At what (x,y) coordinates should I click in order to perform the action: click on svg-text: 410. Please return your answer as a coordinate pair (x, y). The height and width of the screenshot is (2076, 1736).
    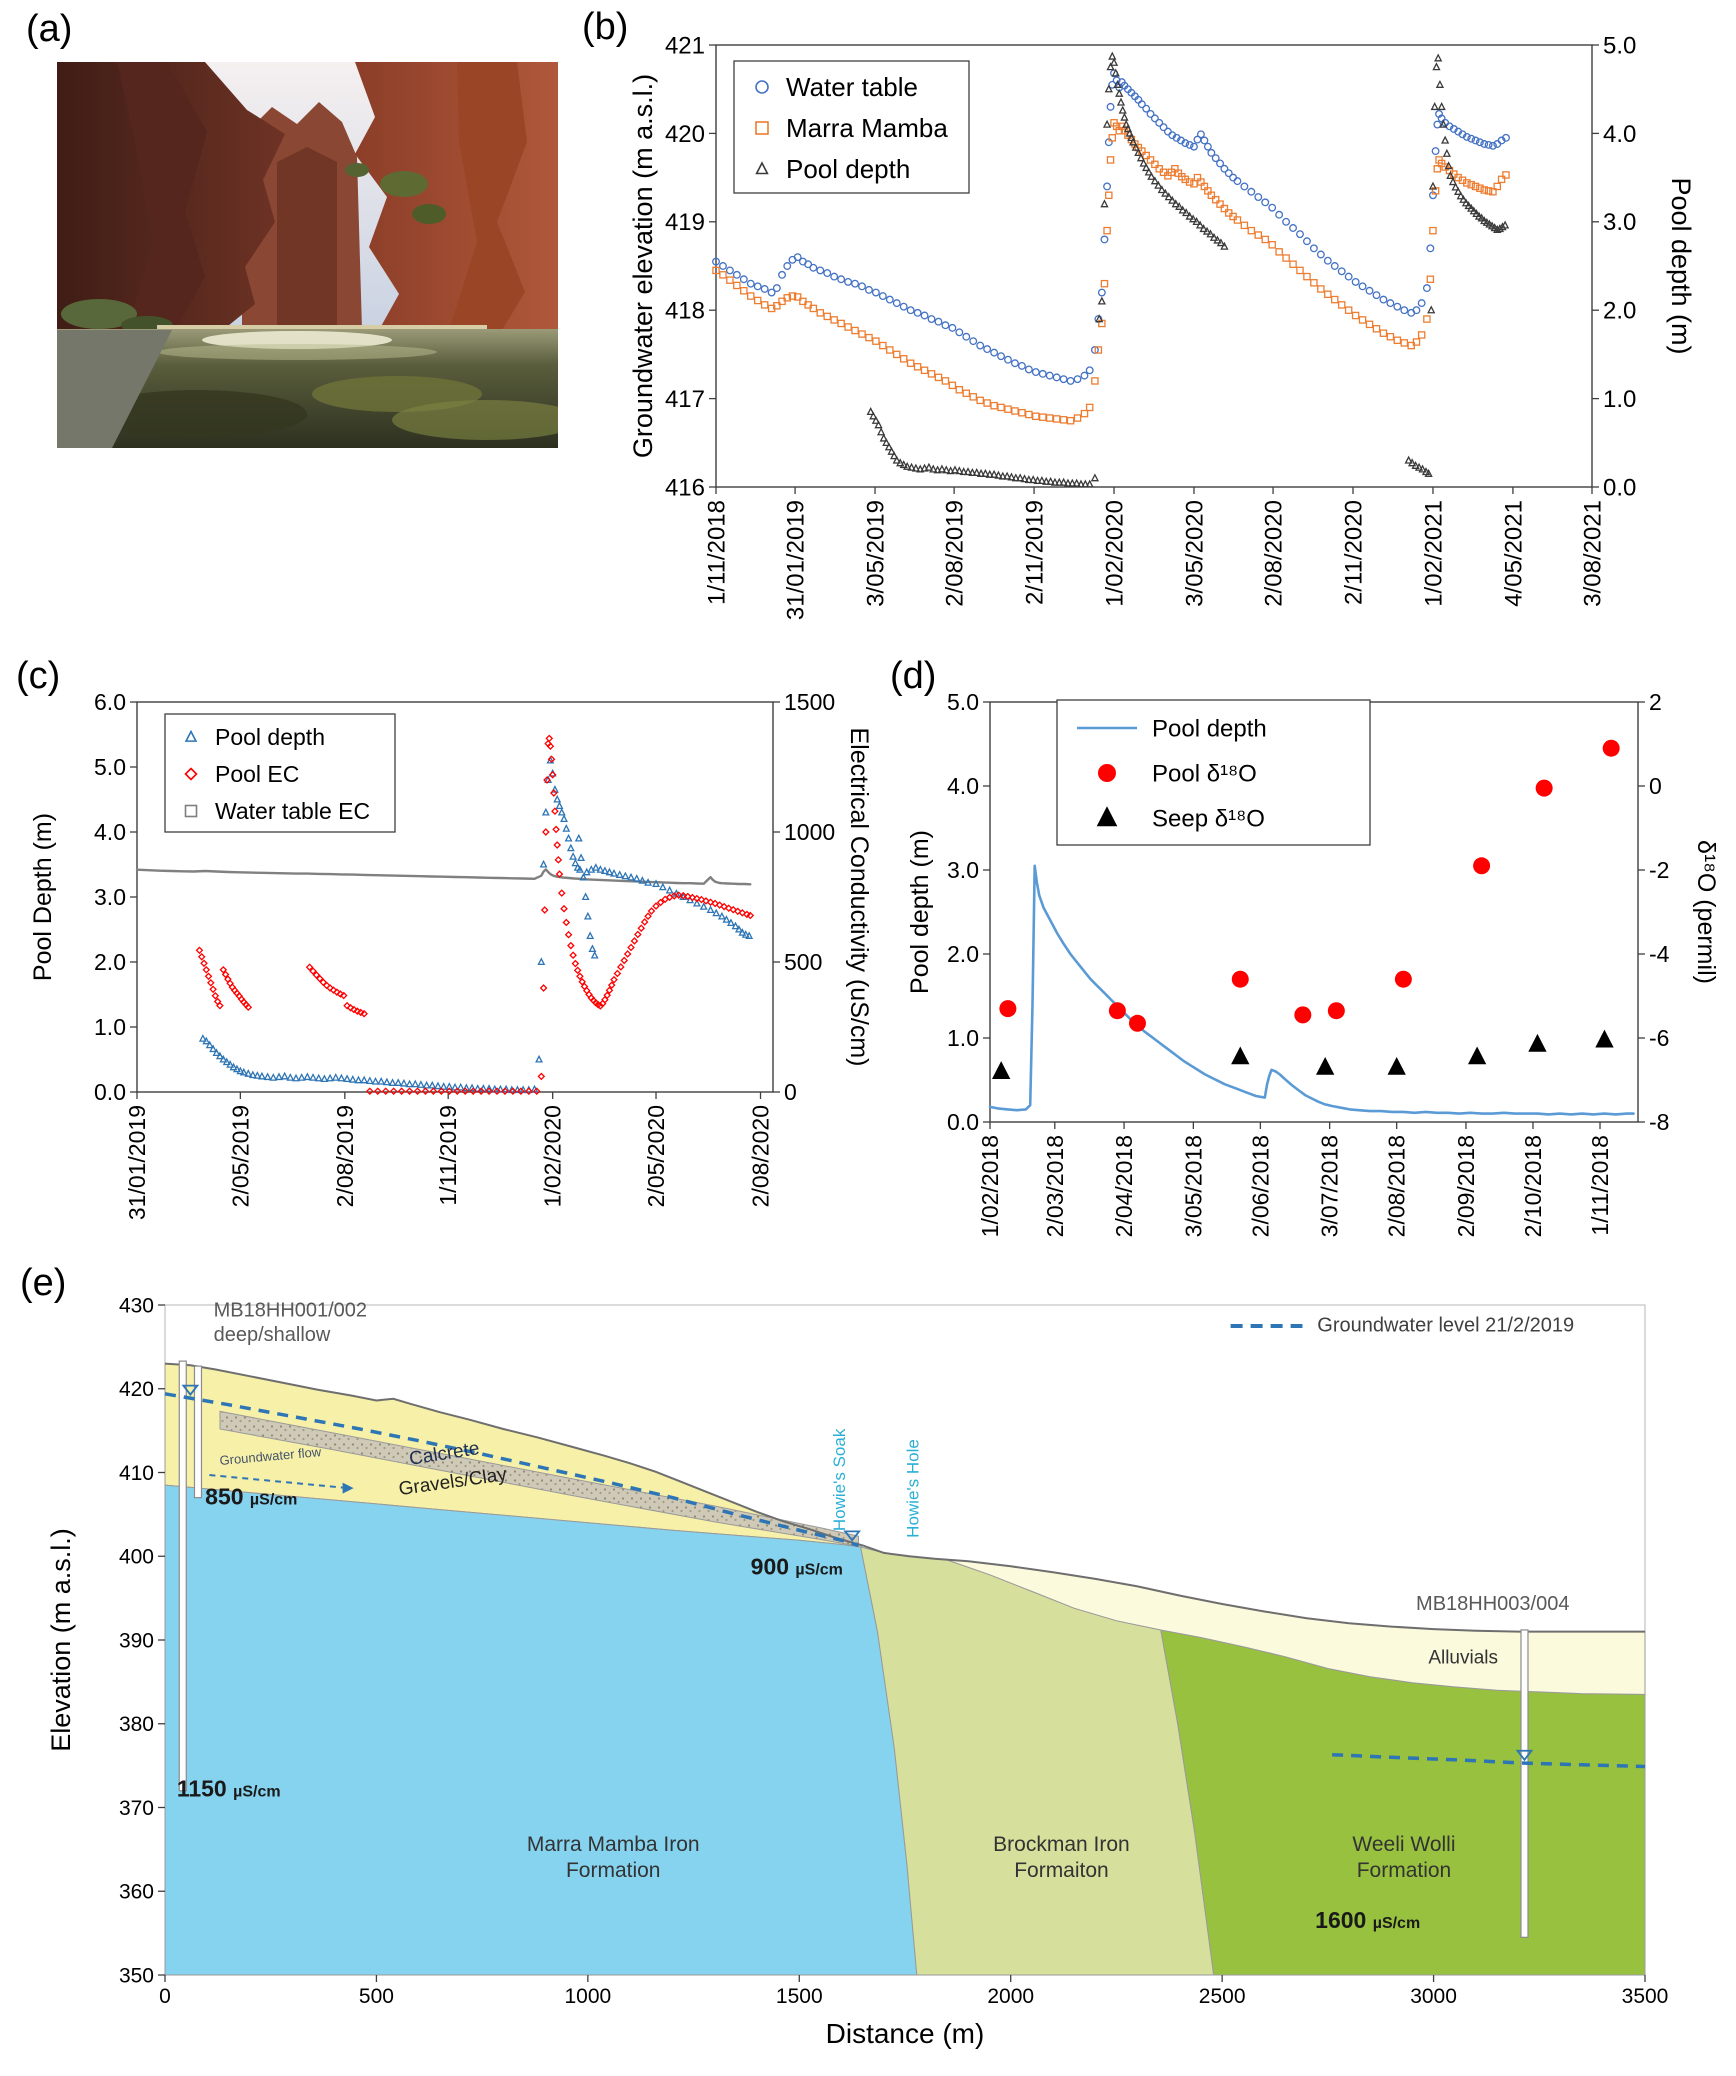
    Looking at the image, I should click on (136, 1473).